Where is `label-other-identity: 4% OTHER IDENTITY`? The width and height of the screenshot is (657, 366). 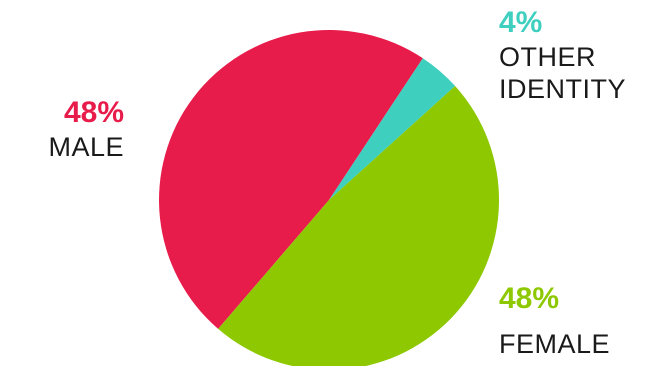
label-other-identity: 4% OTHER IDENTITY is located at coordinates (562, 55).